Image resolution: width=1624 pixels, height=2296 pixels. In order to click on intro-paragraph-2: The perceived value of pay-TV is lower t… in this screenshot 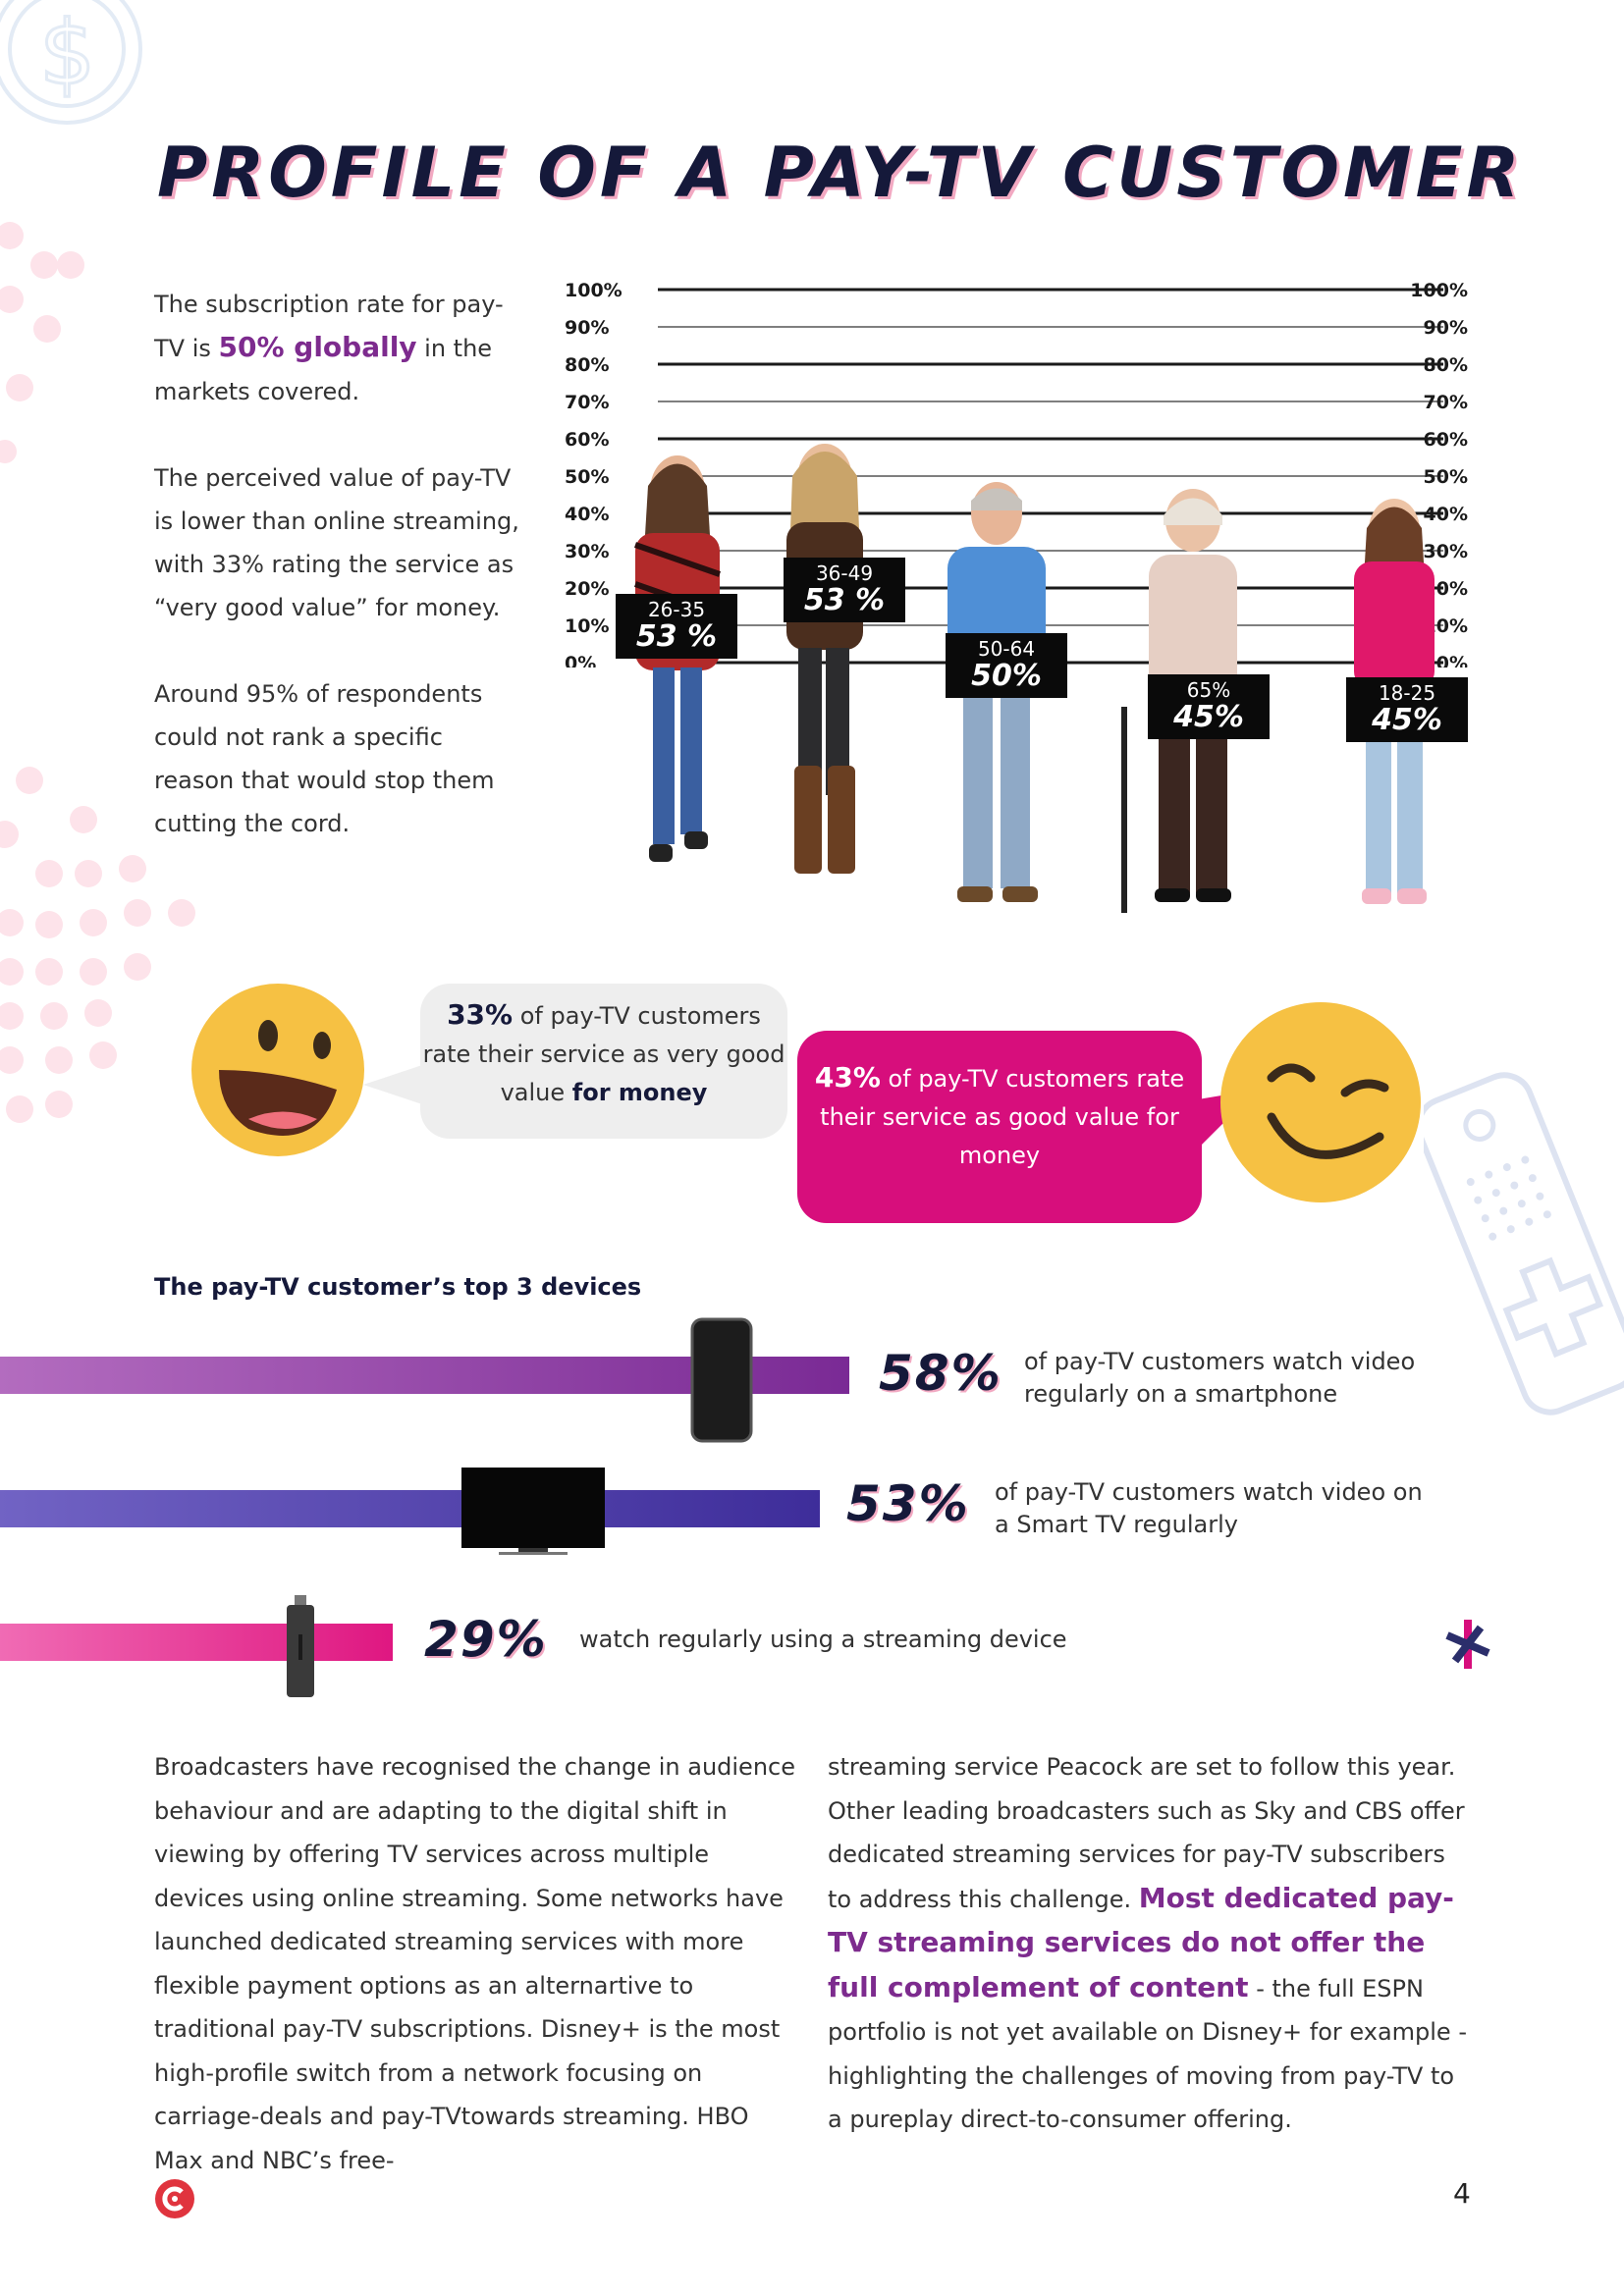, I will do `click(336, 542)`.